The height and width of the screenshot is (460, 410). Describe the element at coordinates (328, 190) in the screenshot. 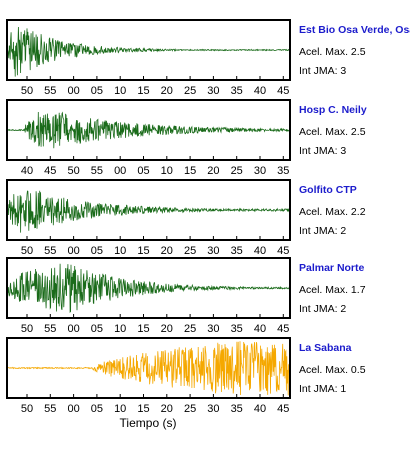

I see `station-name: Golfito CTP` at that location.